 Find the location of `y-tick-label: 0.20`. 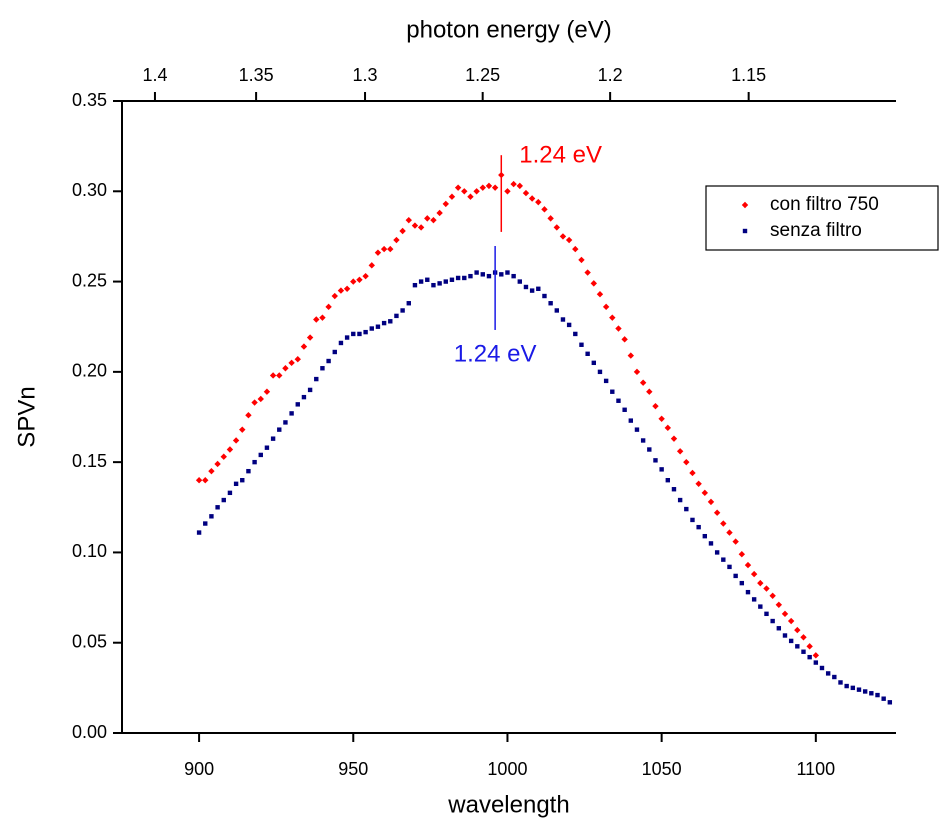

y-tick-label: 0.20 is located at coordinates (89, 371).